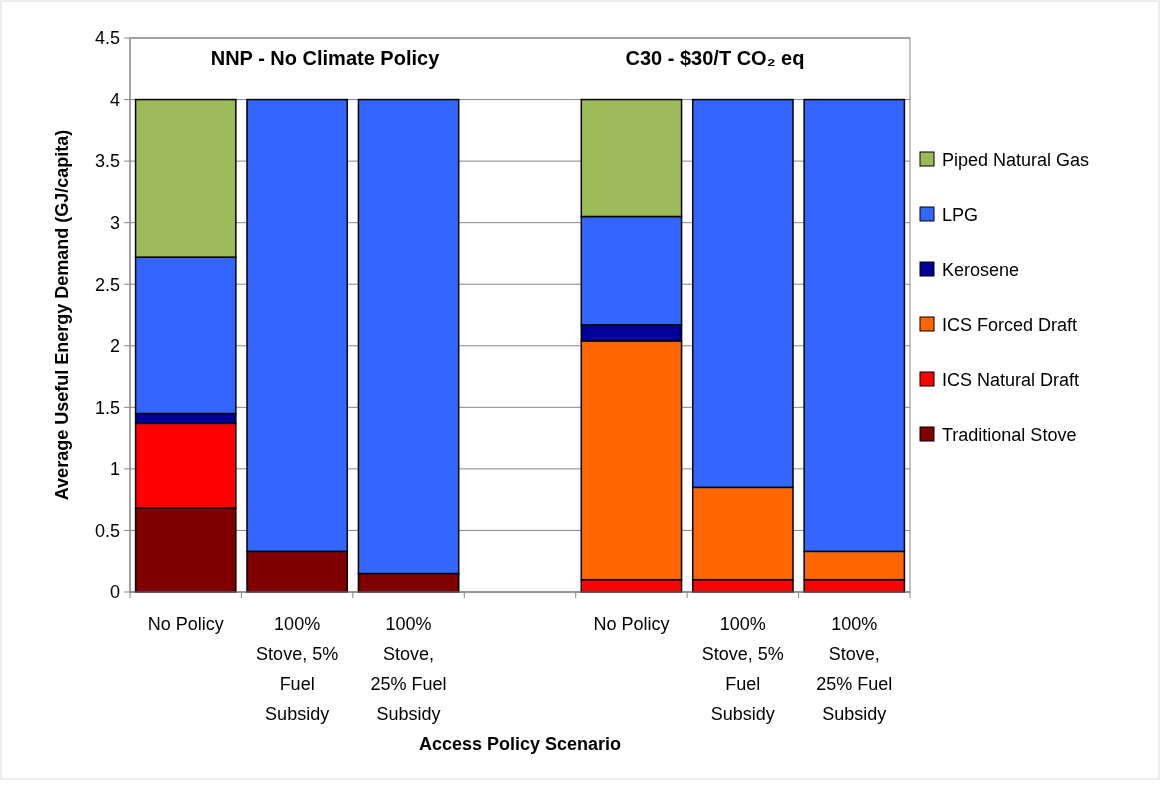  I want to click on legend-label: ICS Forced Draft, so click(1010, 325).